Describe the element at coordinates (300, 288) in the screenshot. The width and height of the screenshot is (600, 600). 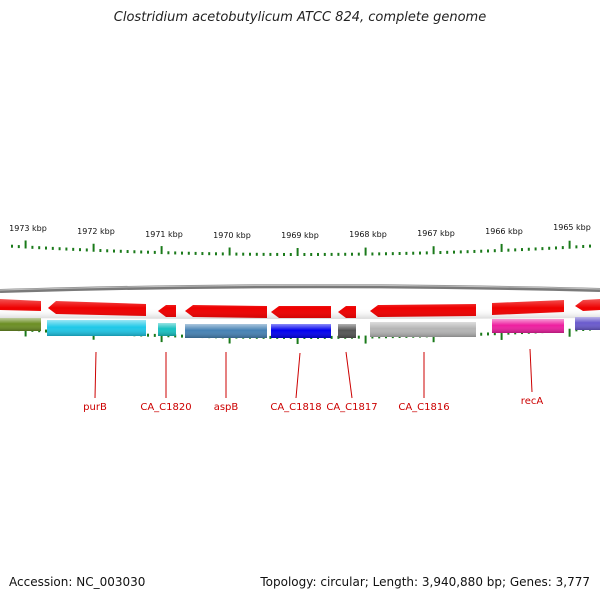
I see `genome-backbone` at that location.